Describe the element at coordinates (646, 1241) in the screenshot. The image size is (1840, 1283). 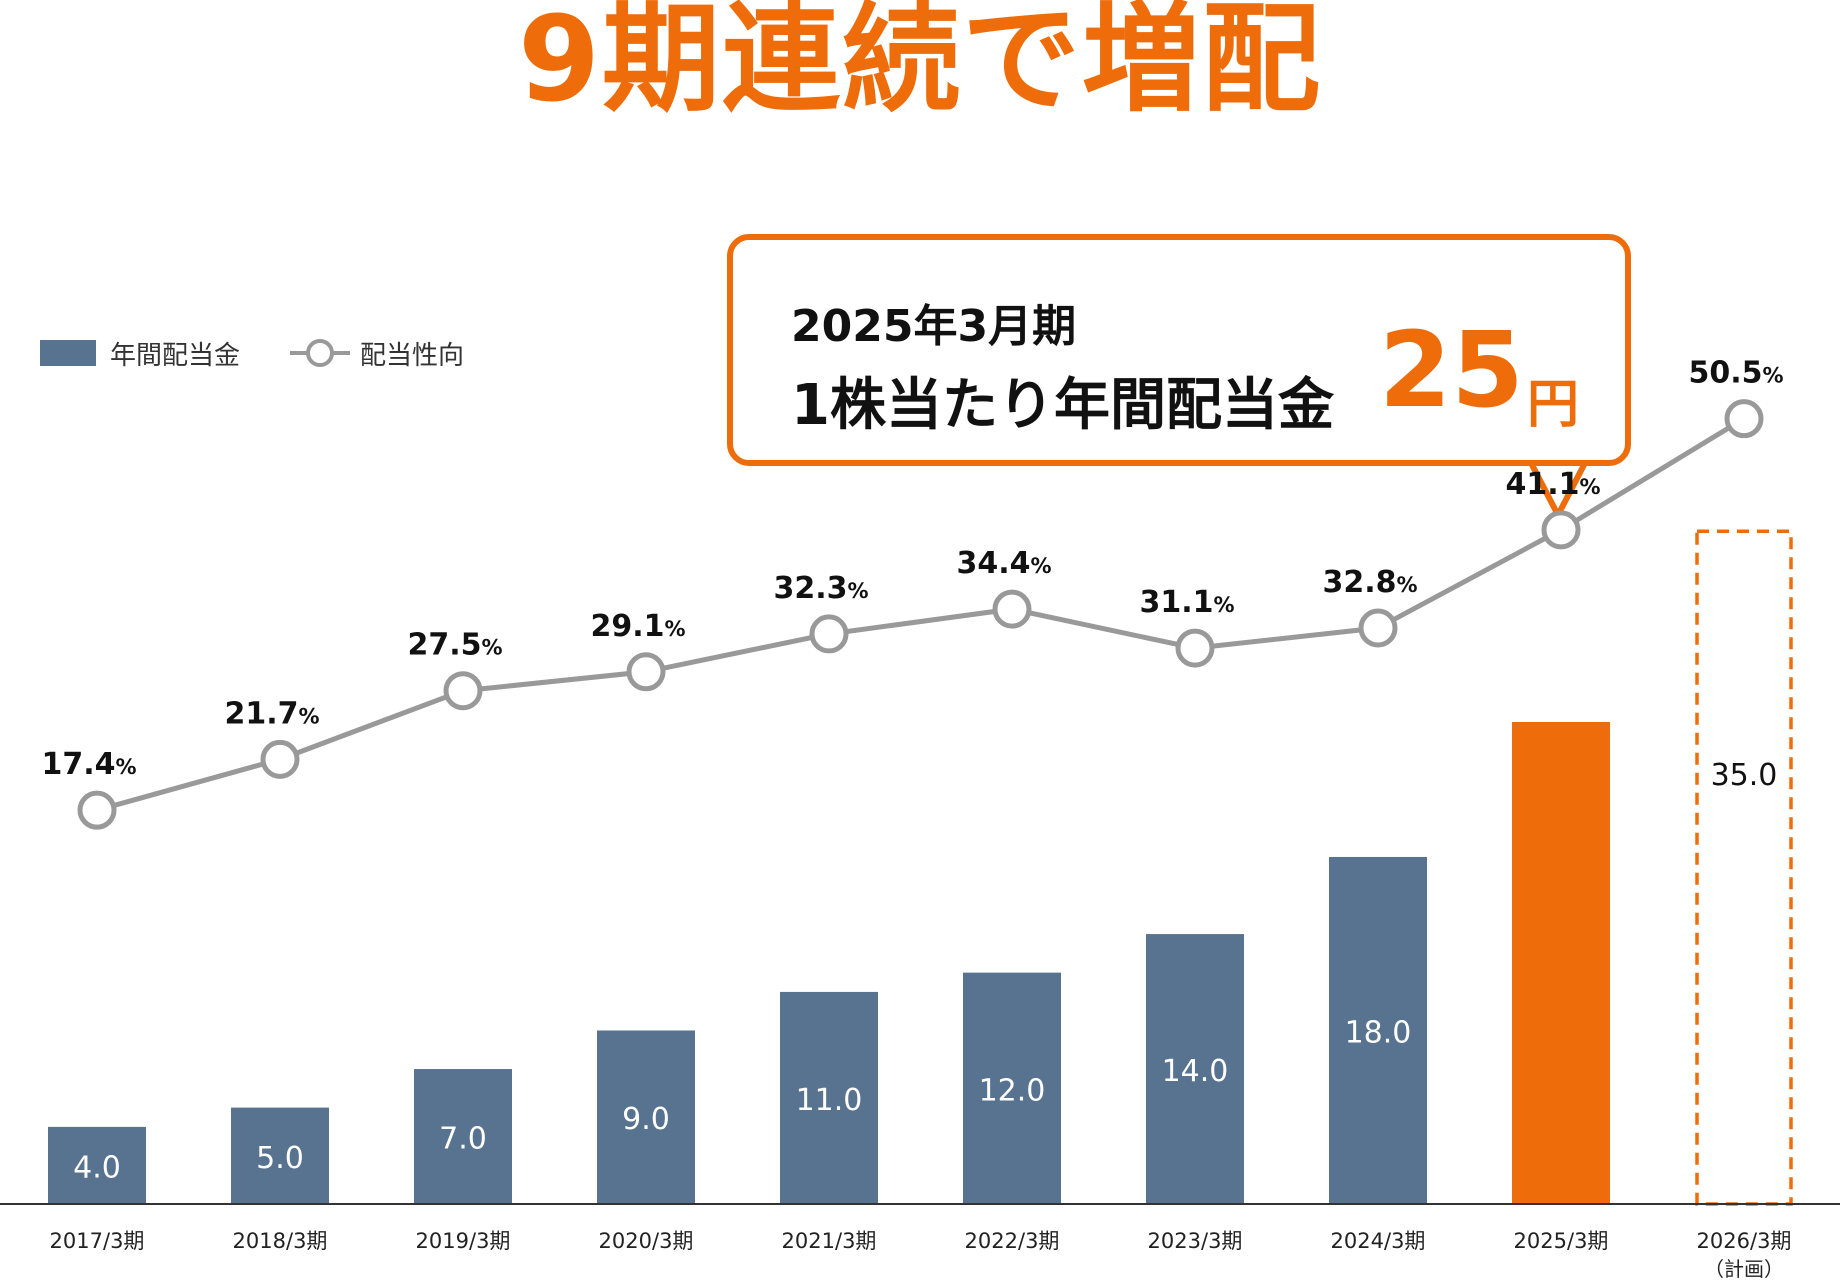
I see `category-label: 2020/3期` at that location.